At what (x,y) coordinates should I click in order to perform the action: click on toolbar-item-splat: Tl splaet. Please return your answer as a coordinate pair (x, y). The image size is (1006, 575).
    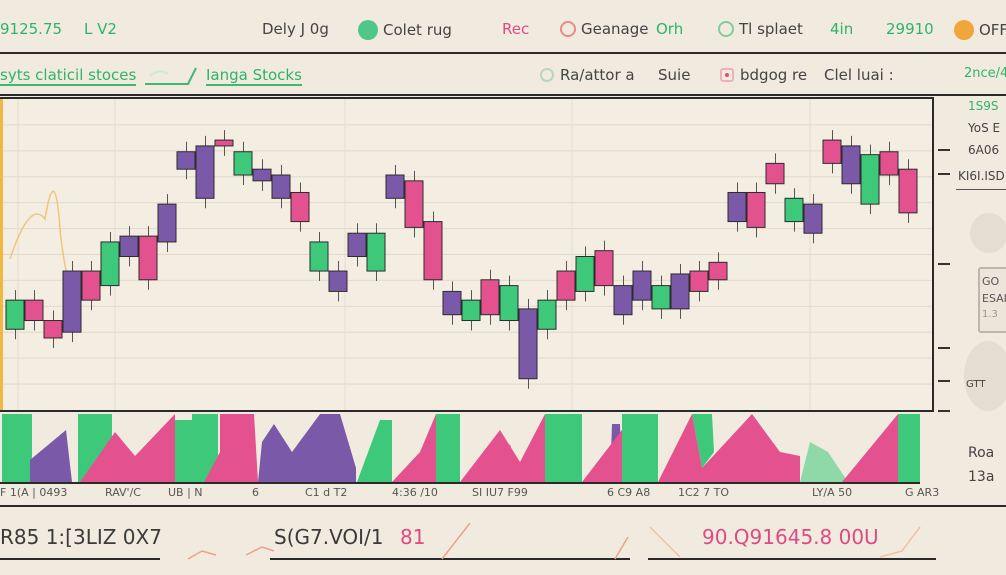
    Looking at the image, I should click on (760, 29).